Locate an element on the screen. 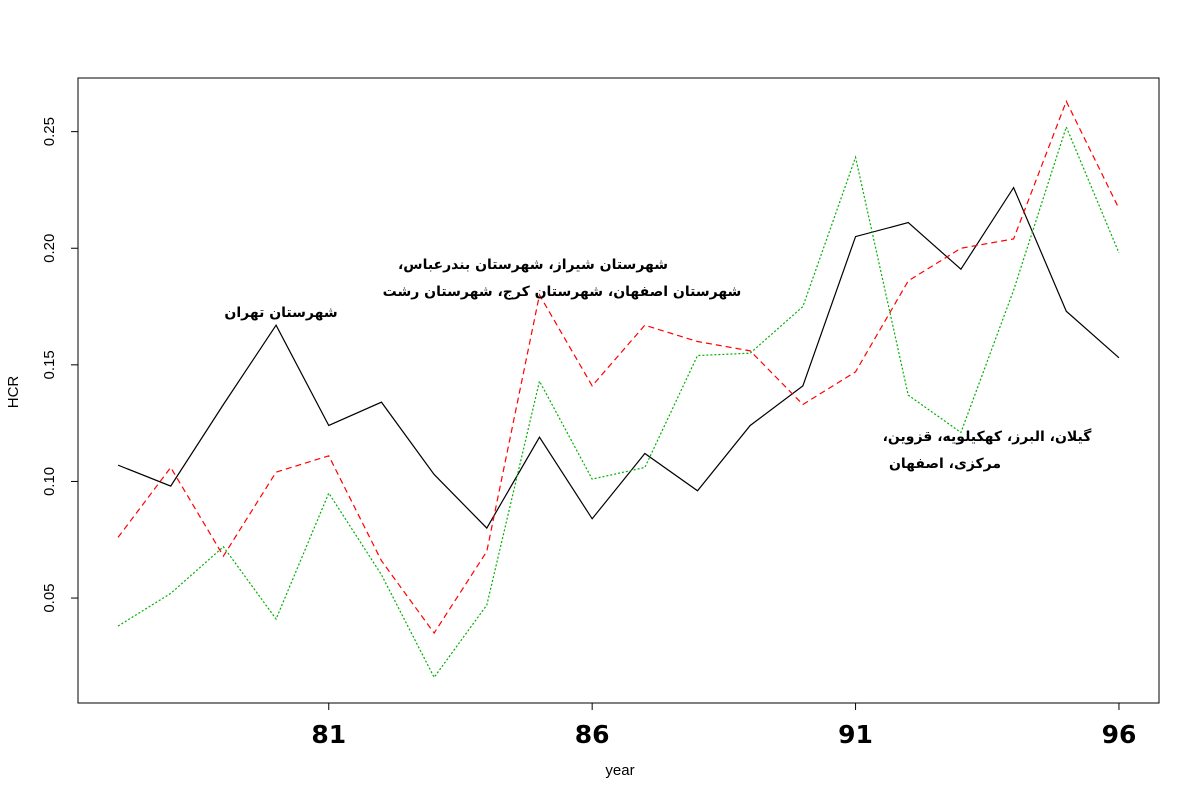  annotation: شهرستان تهران is located at coordinates (280, 313).